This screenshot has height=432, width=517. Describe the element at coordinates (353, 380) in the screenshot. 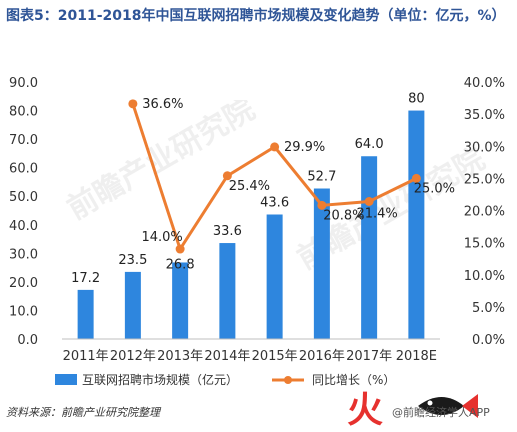

I see `legend-line-label: 同比增长（%）` at that location.